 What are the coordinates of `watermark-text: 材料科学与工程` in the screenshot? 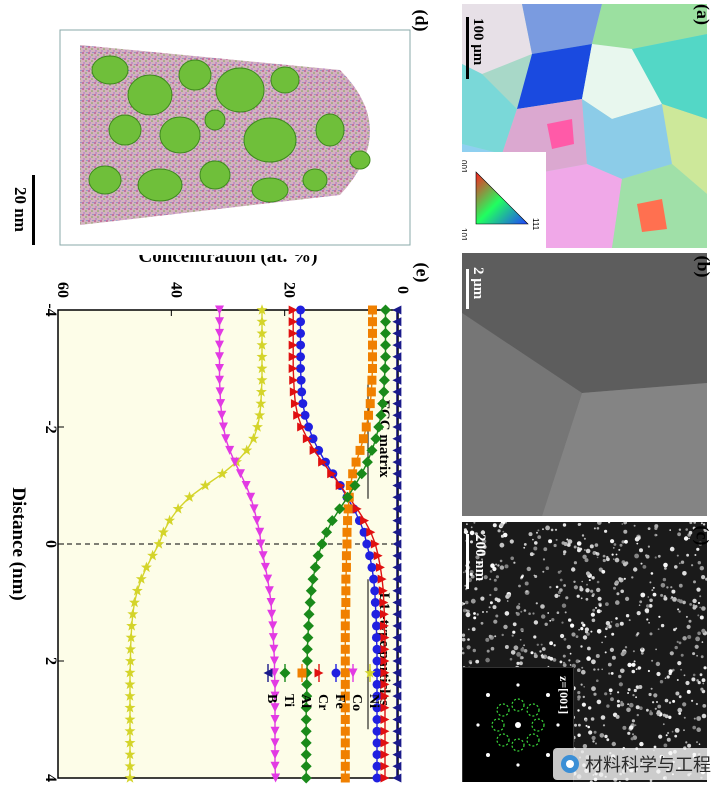 It's located at (648, 765).